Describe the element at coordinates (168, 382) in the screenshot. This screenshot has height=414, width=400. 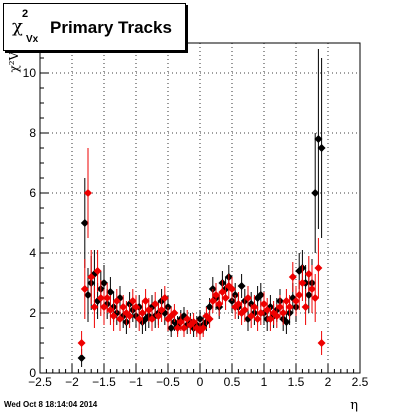
I see `x-tick-label: −0.5` at that location.